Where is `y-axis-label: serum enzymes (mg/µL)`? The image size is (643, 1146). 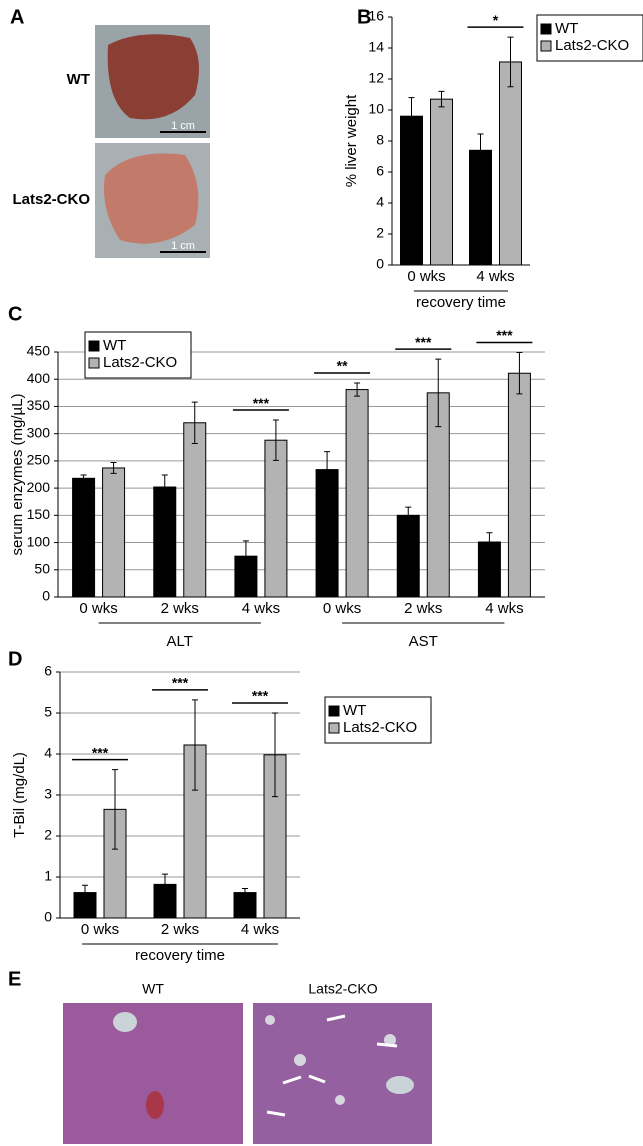
y-axis-label: serum enzymes (mg/µL) is located at coordinates (17, 474).